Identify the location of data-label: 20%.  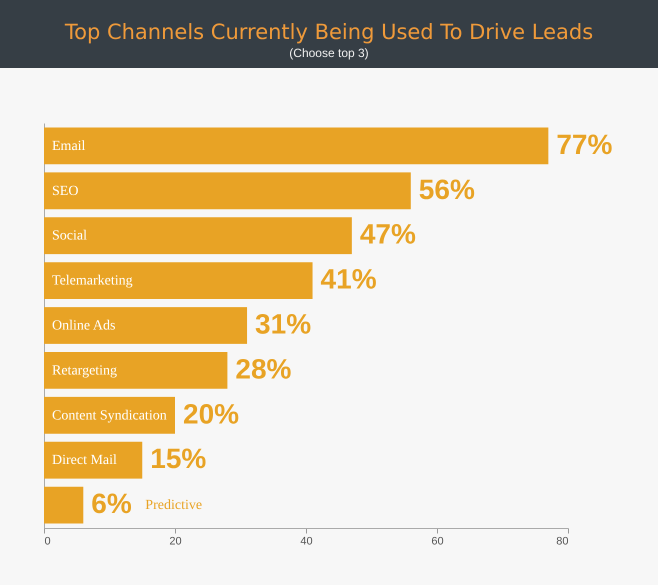
(211, 414).